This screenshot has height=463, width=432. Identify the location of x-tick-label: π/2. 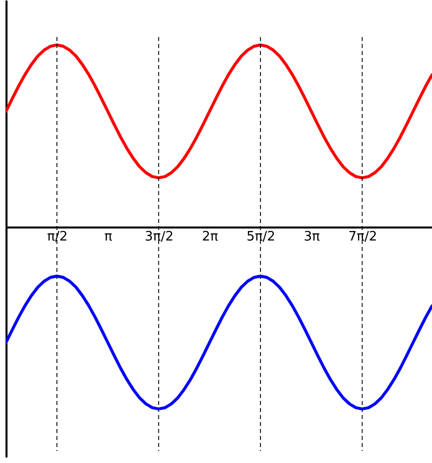
(57, 236).